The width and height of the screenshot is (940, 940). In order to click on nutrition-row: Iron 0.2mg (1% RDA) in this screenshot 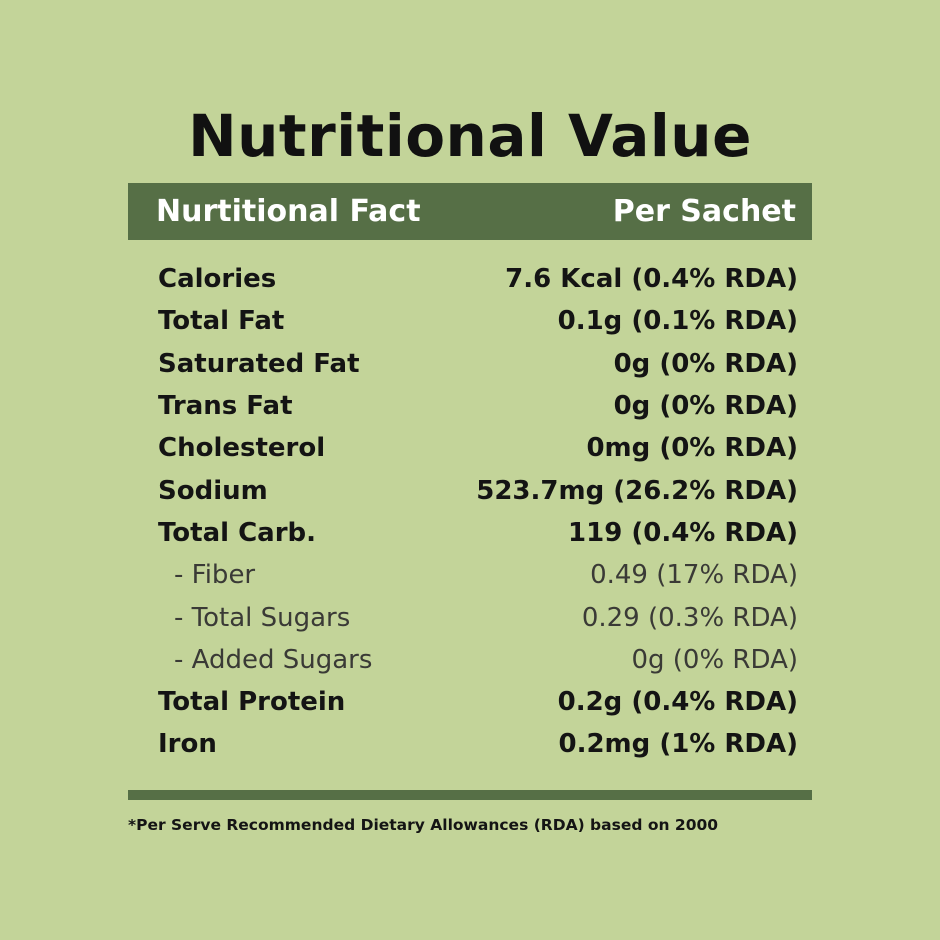, I will do `click(478, 744)`.